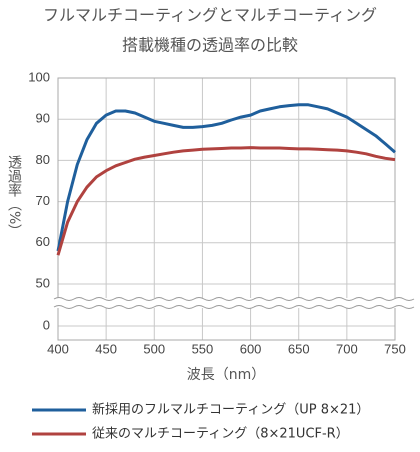 This screenshot has width=420, height=452. I want to click on y-axis-label: 透過率（%）, so click(14, 196).